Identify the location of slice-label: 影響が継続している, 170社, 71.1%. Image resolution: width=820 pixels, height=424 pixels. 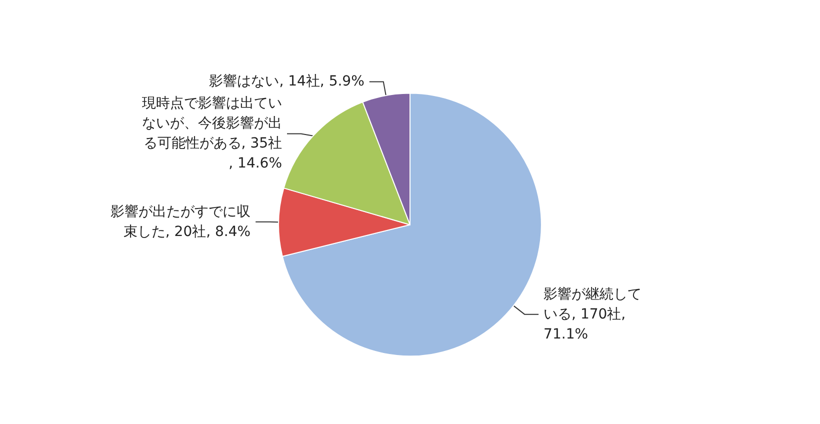
(593, 314).